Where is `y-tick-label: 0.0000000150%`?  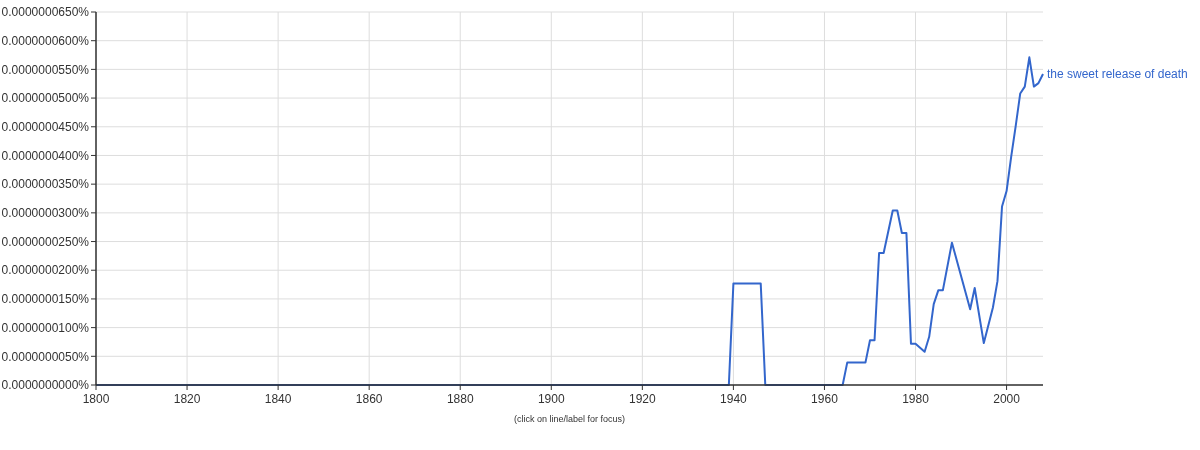 y-tick-label: 0.0000000150% is located at coordinates (45, 299).